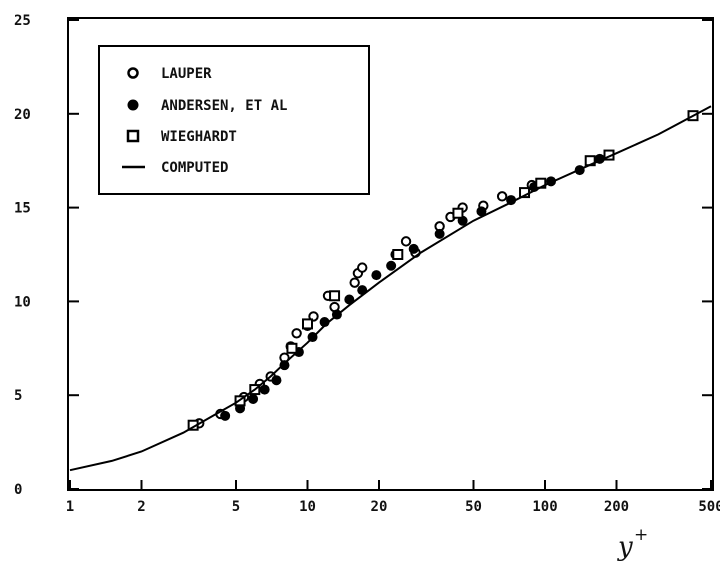 The width and height of the screenshot is (720, 573). What do you see at coordinates (641, 535) in the screenshot?
I see `x-axis-label-superscript: +` at bounding box center [641, 535].